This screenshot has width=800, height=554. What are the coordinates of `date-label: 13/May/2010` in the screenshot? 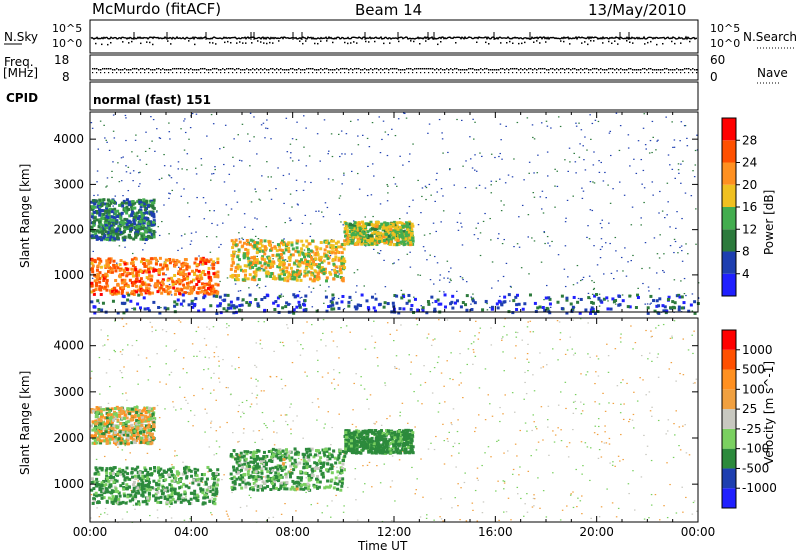 It's located at (637, 10).